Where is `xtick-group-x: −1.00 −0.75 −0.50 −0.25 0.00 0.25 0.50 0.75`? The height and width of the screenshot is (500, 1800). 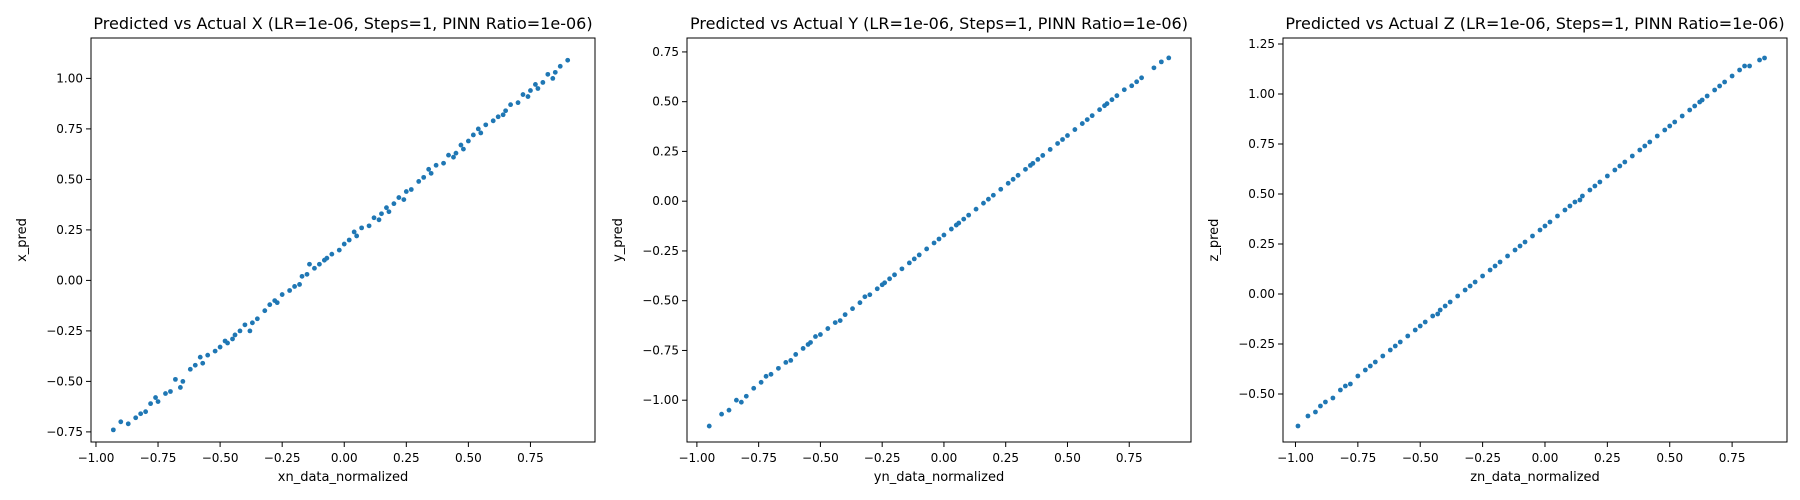
xtick-group-x: −1.00 −0.75 −0.50 −0.25 0.00 0.25 0.50 0.75 is located at coordinates (311, 453).